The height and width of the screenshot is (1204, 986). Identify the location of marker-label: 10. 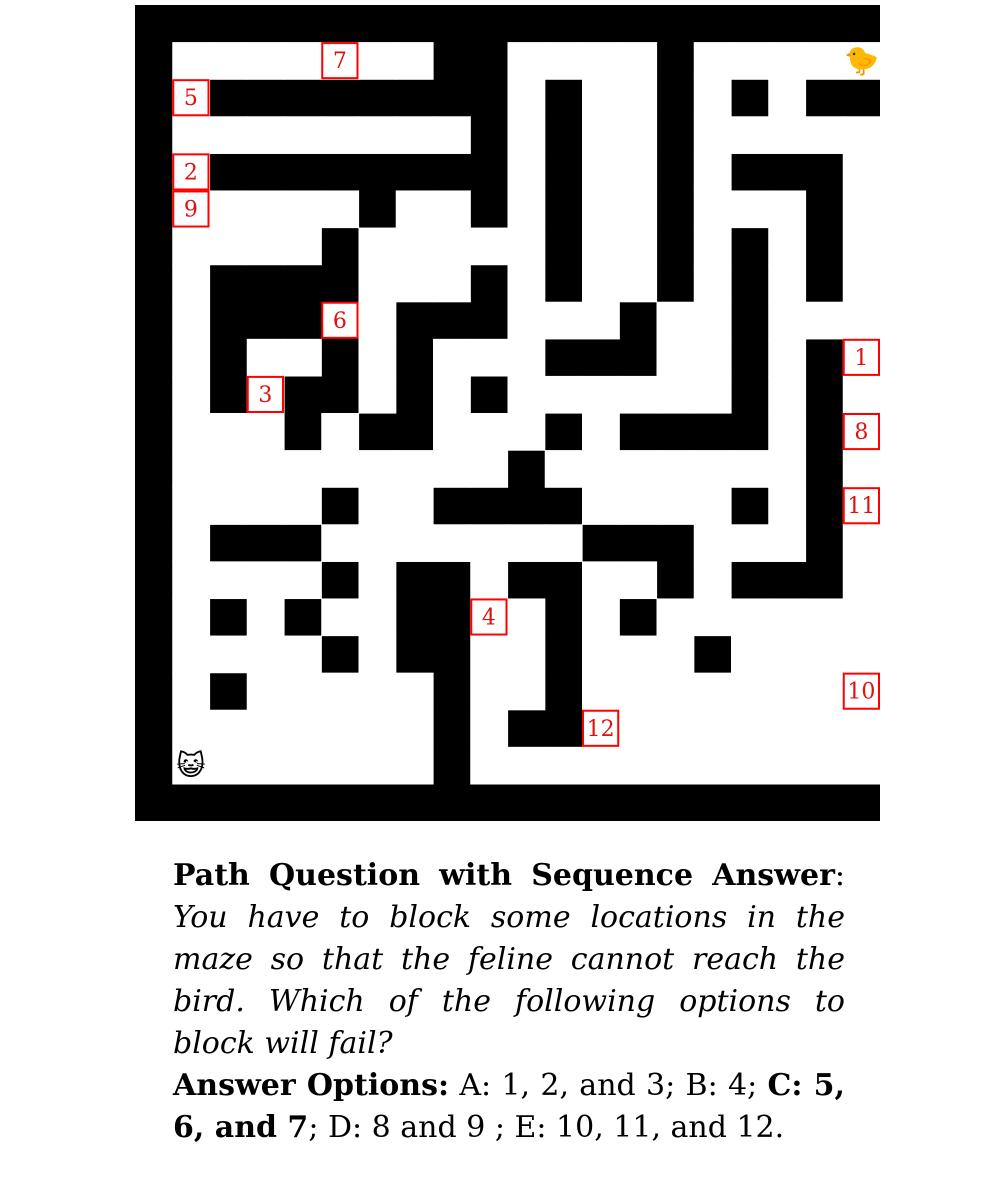
(861, 692).